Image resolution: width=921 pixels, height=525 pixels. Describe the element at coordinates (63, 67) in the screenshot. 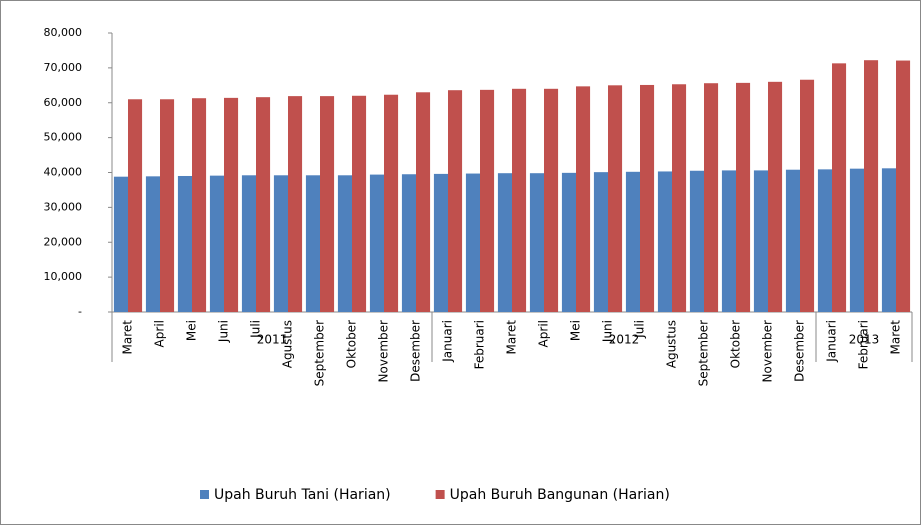

I see `y-tick-label: 70,000` at that location.